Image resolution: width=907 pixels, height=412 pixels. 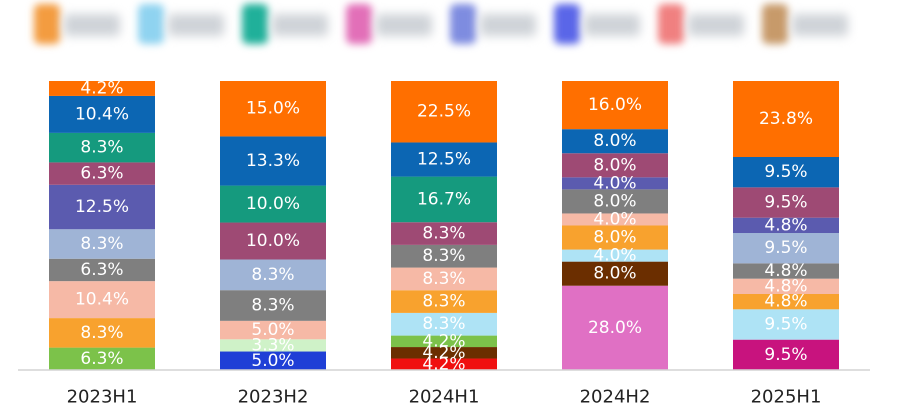 I want to click on x-tick-label: 2024H1, so click(x=444, y=397).